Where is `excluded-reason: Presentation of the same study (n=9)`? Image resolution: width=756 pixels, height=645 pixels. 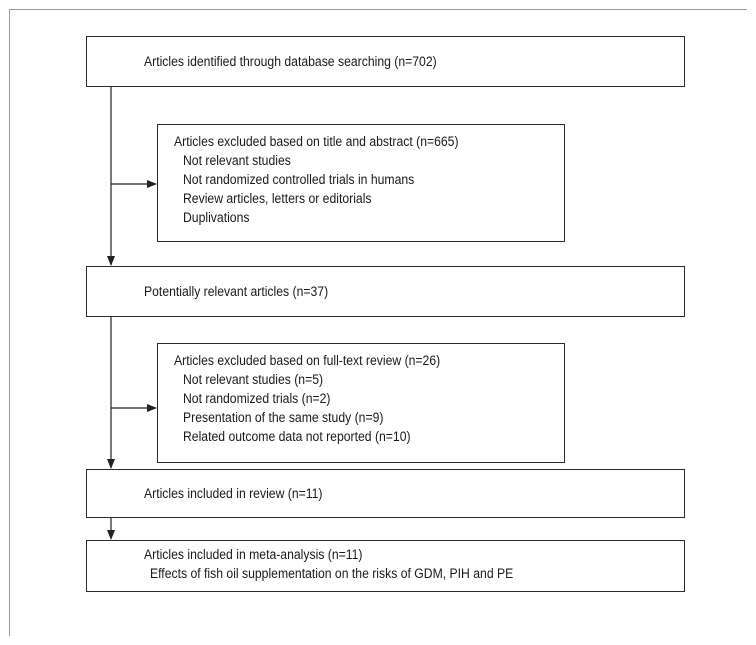
excluded-reason: Presentation of the same study (n=9) is located at coordinates (283, 418).